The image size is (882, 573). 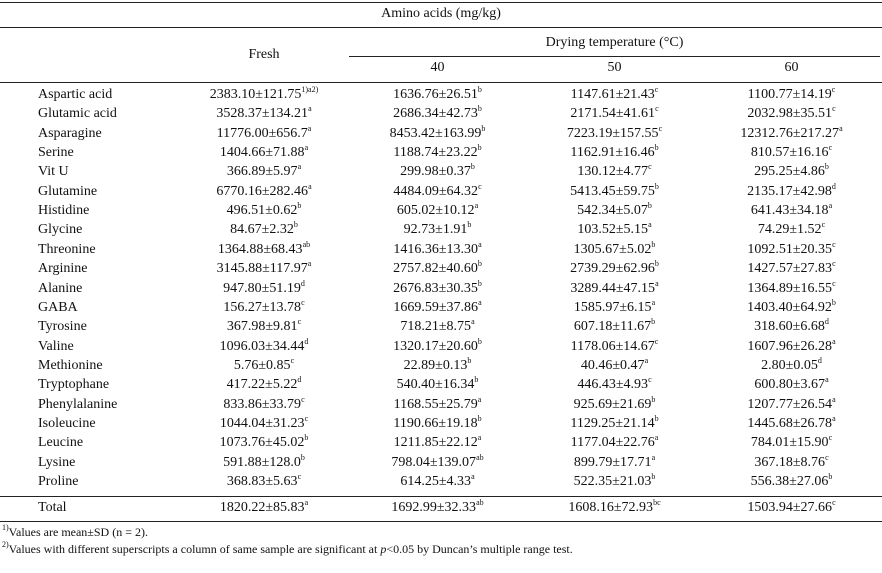 What do you see at coordinates (264, 384) in the screenshot?
I see `value-cell: 417.22±5.22d` at bounding box center [264, 384].